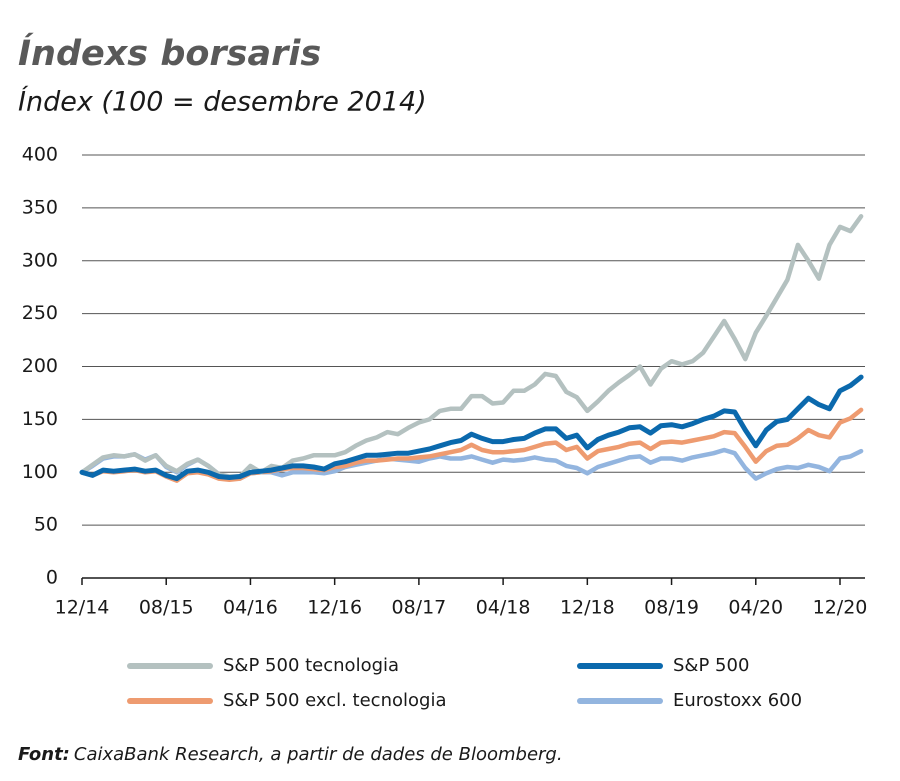 This screenshot has width=900, height=781. I want to click on x-tick-label: 04/16, so click(250, 608).